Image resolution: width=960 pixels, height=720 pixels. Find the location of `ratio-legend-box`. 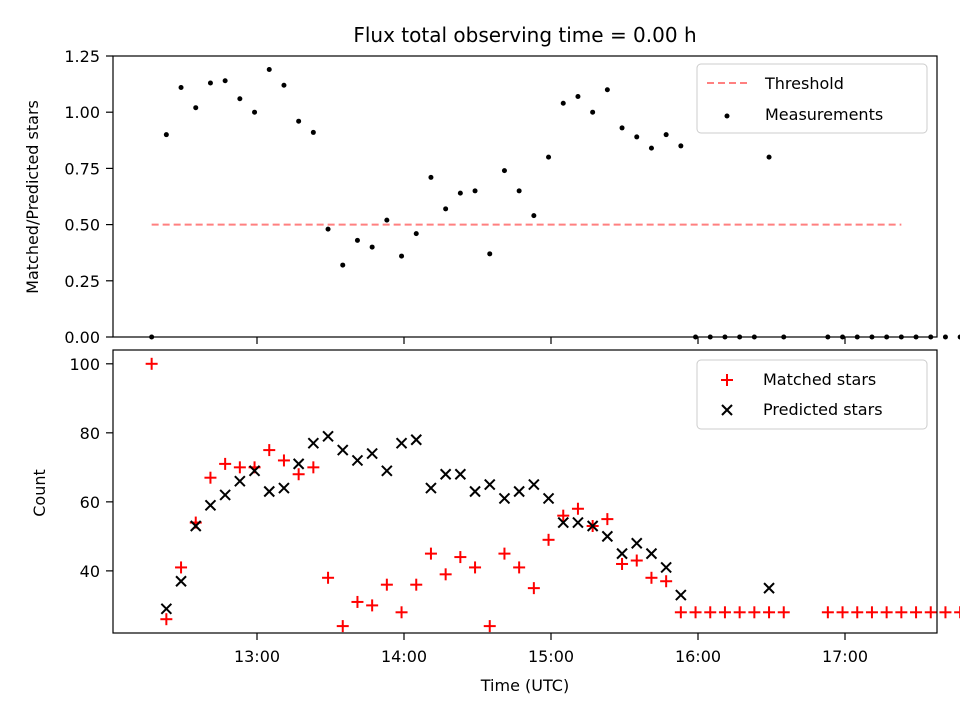

ratio-legend-box is located at coordinates (812, 98).